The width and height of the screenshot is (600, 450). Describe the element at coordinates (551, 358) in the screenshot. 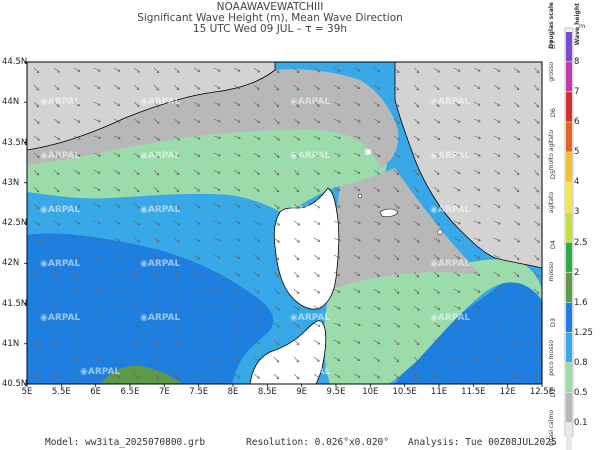

I see `douglas-label: poco mosso` at that location.